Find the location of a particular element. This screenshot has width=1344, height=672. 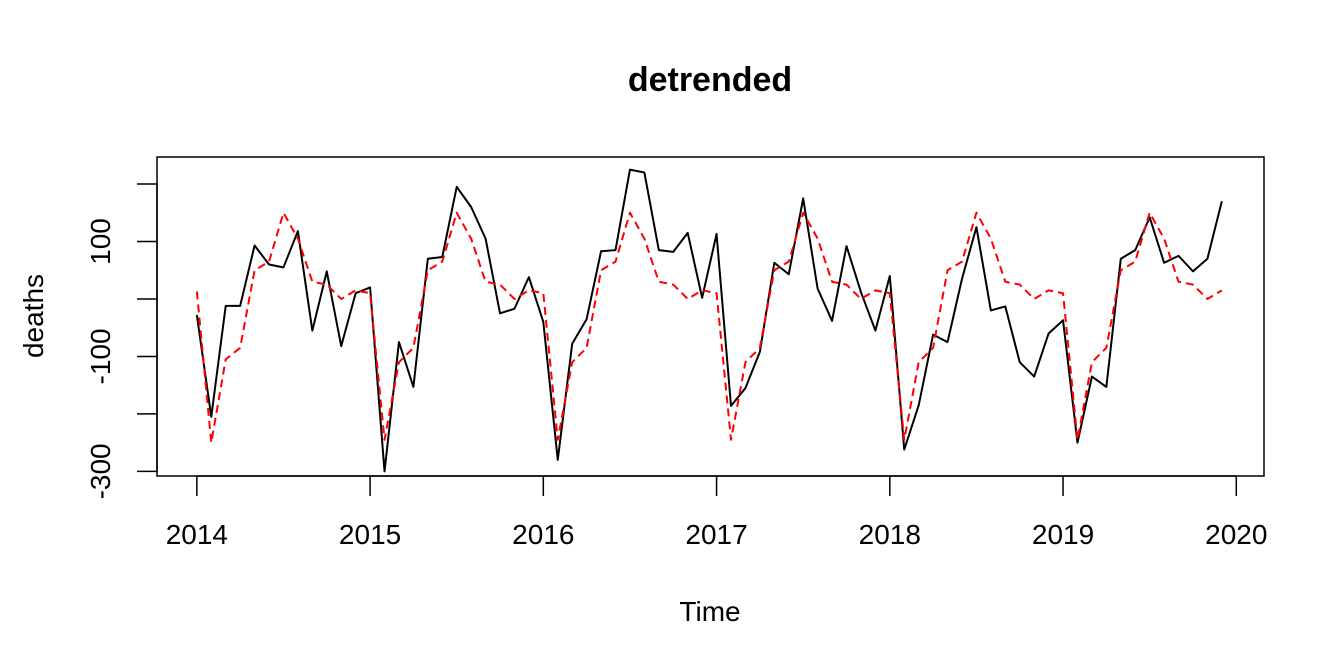

y-tick-label: -100 is located at coordinates (100, 356).